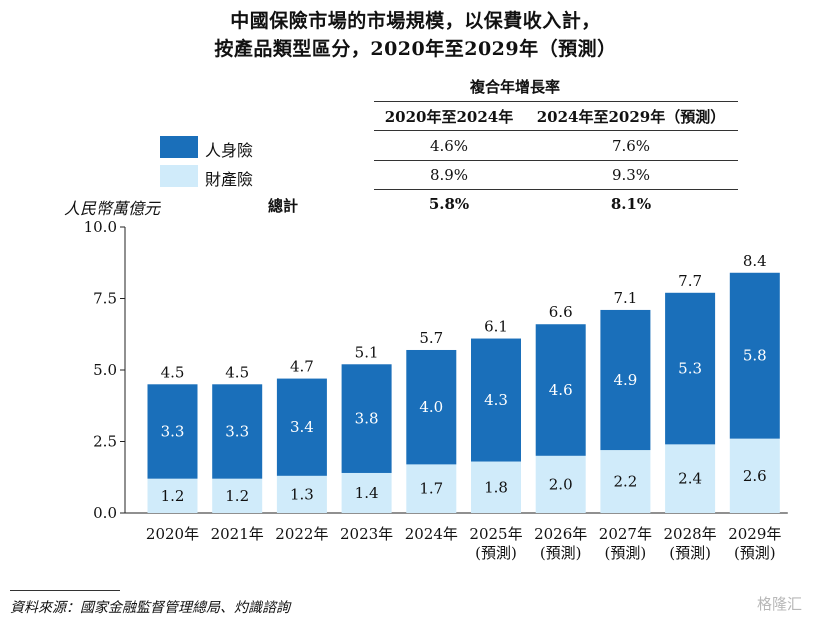  Describe the element at coordinates (560, 534) in the screenshot. I see `x-tick-label: 2026年` at that location.